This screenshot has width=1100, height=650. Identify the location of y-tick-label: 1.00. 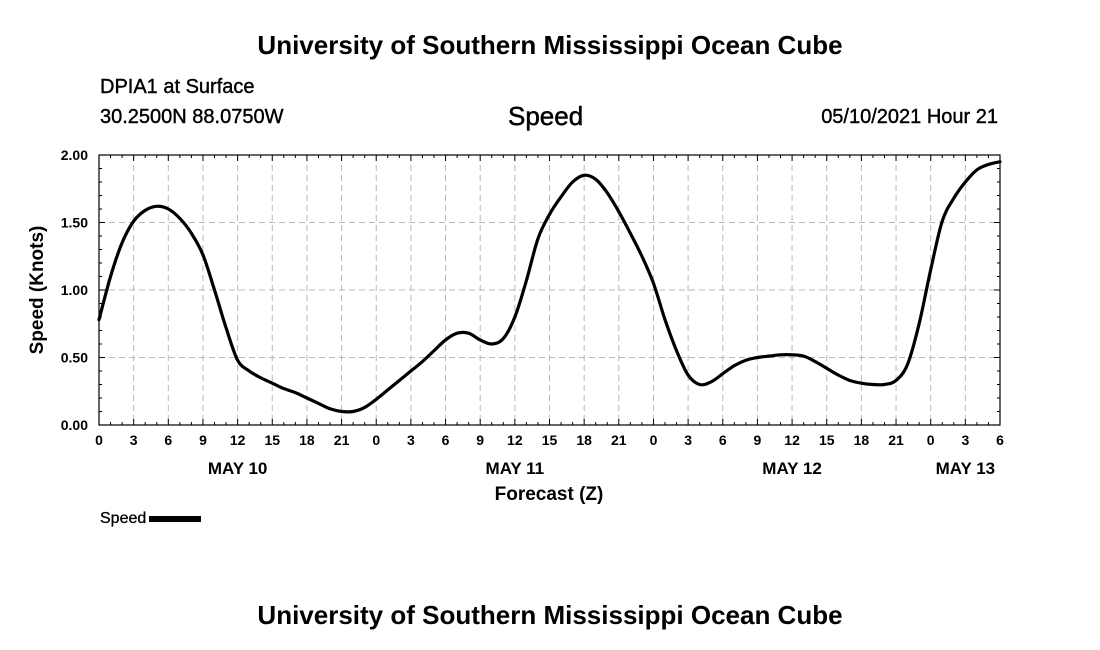
(74, 290).